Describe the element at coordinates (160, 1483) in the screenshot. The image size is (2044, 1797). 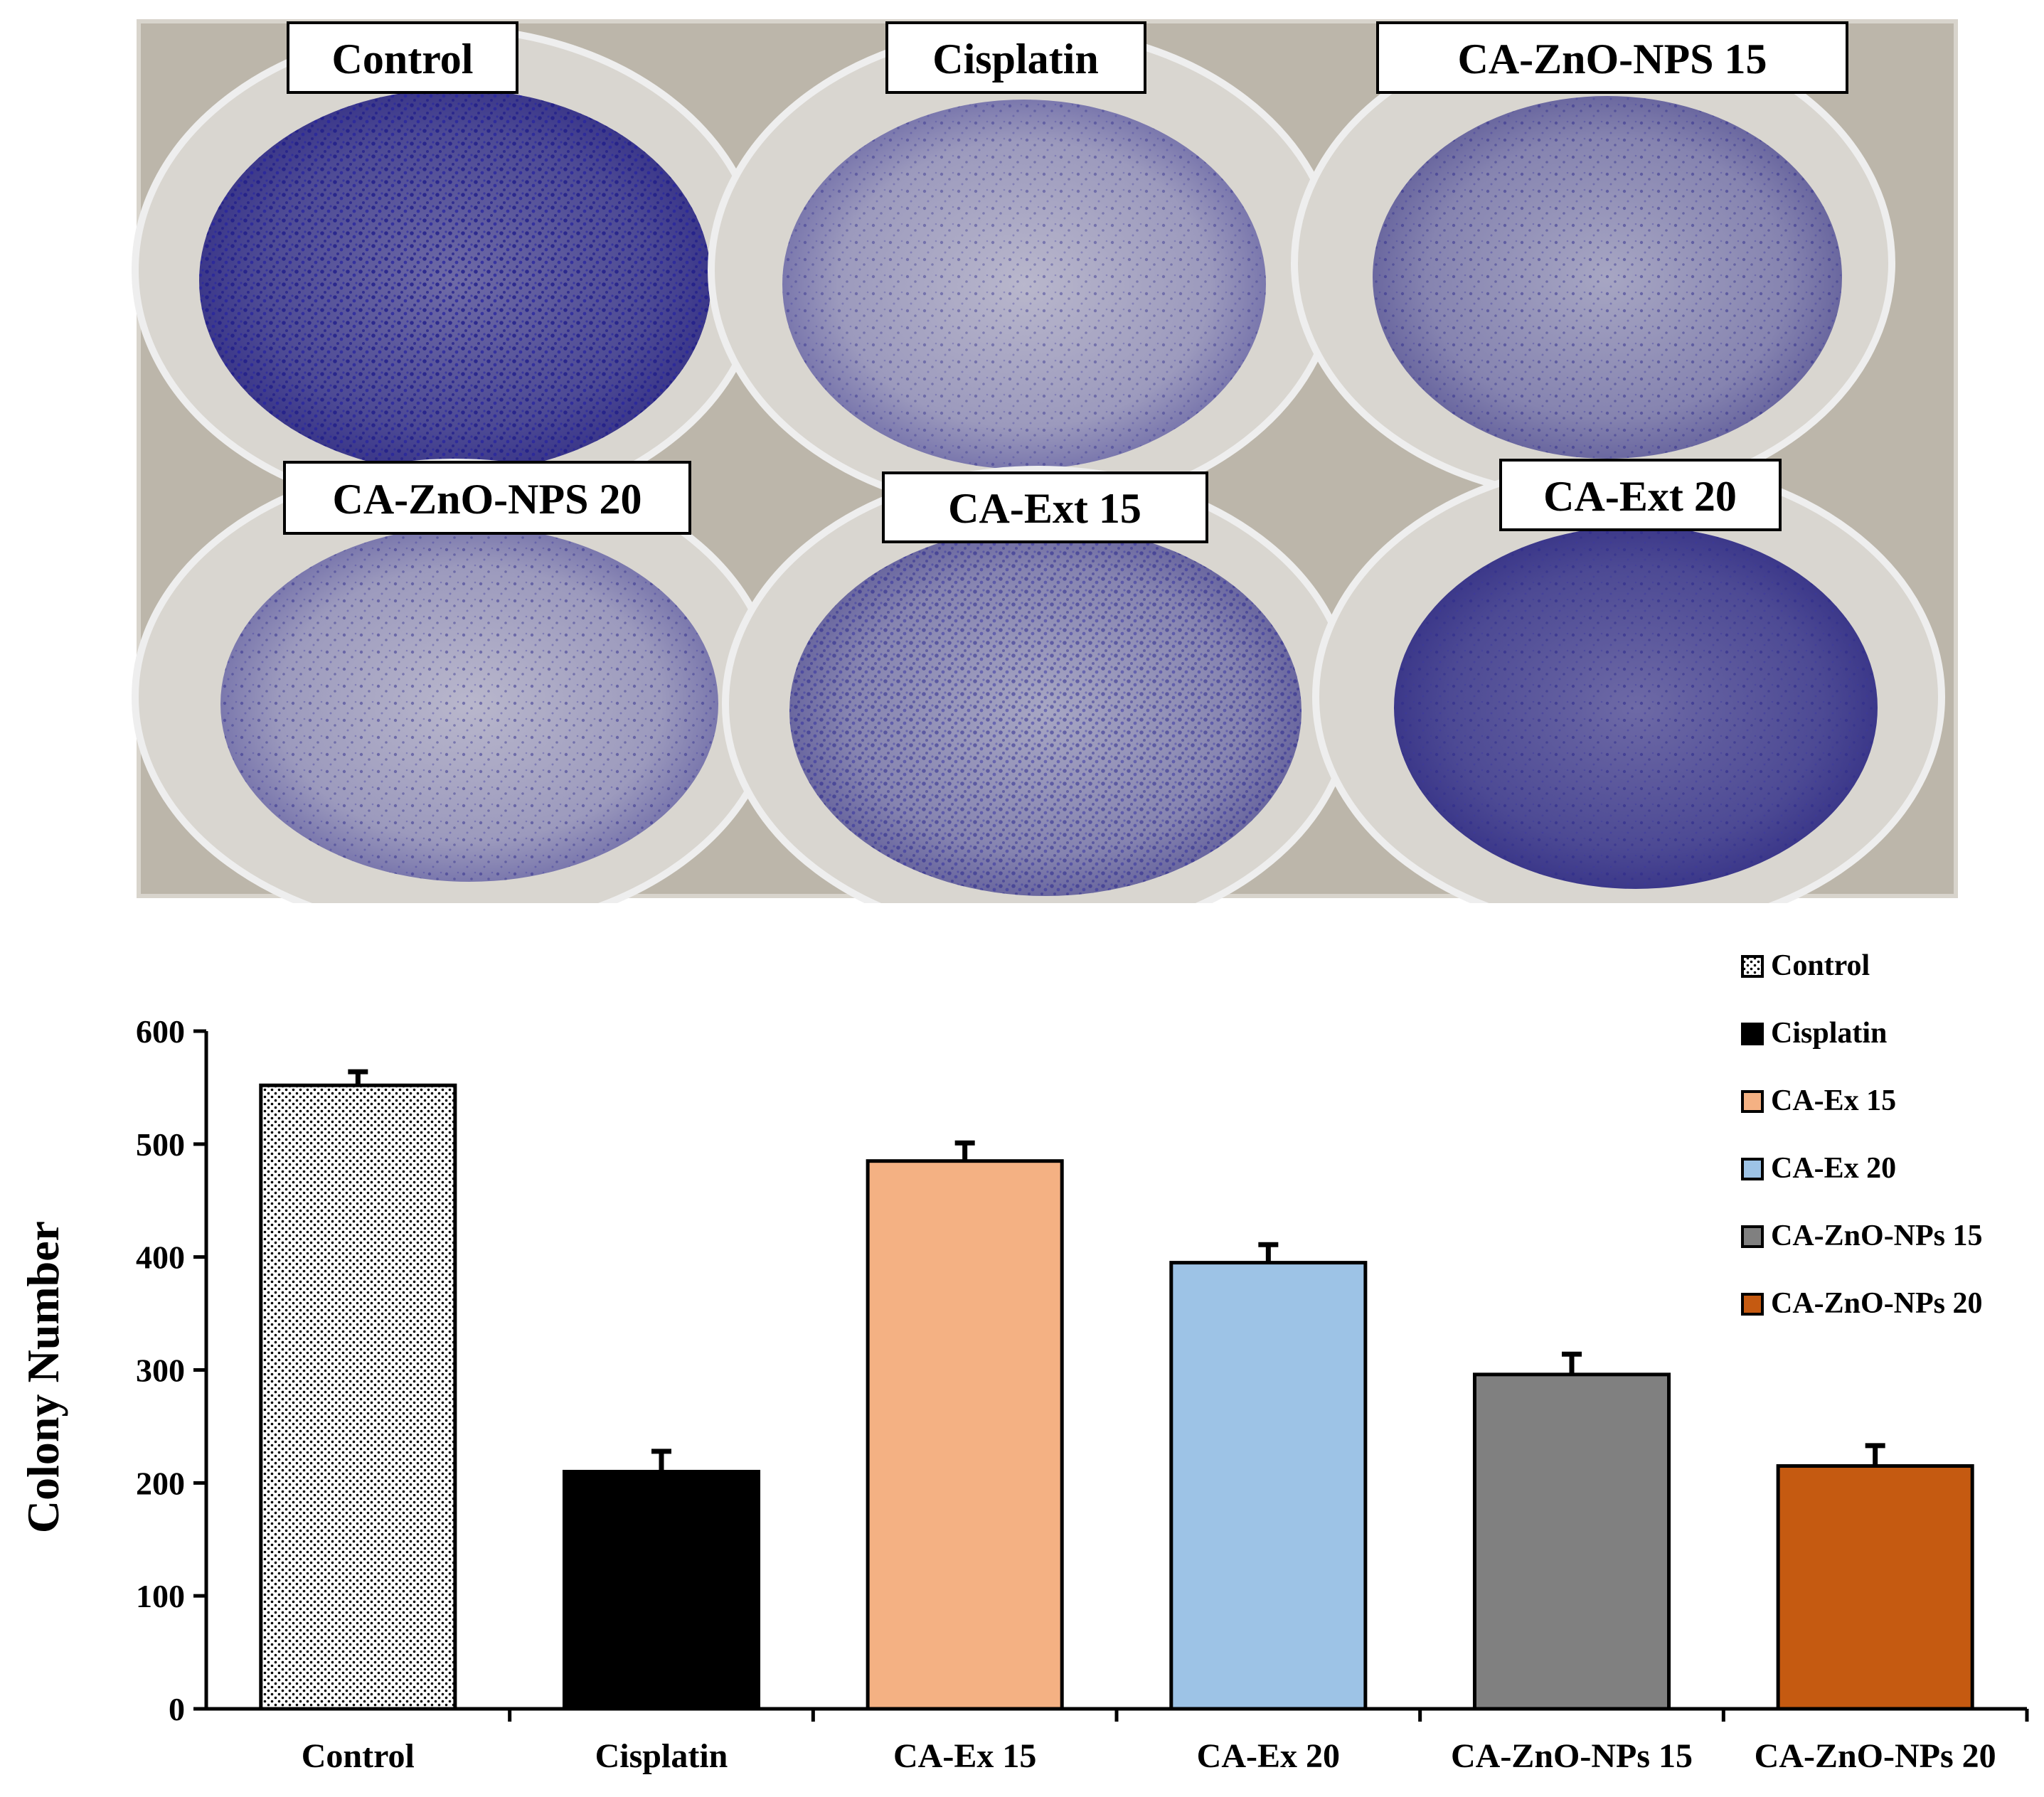
I see `y-tick-label: 200` at that location.